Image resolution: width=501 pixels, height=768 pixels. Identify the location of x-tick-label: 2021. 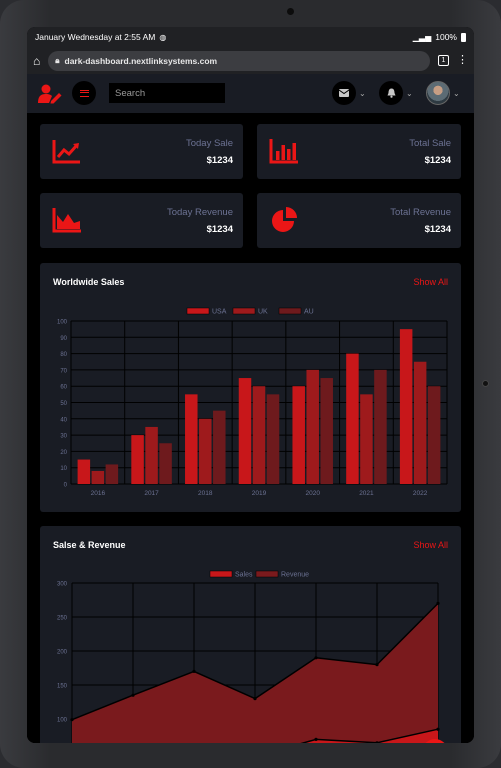
(366, 493).